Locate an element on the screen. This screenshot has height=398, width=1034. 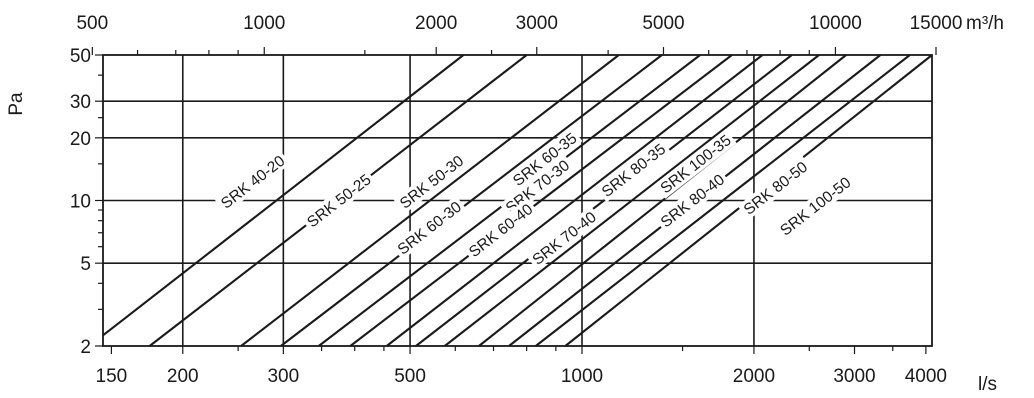
x-tick-label: 1000 is located at coordinates (582, 376).